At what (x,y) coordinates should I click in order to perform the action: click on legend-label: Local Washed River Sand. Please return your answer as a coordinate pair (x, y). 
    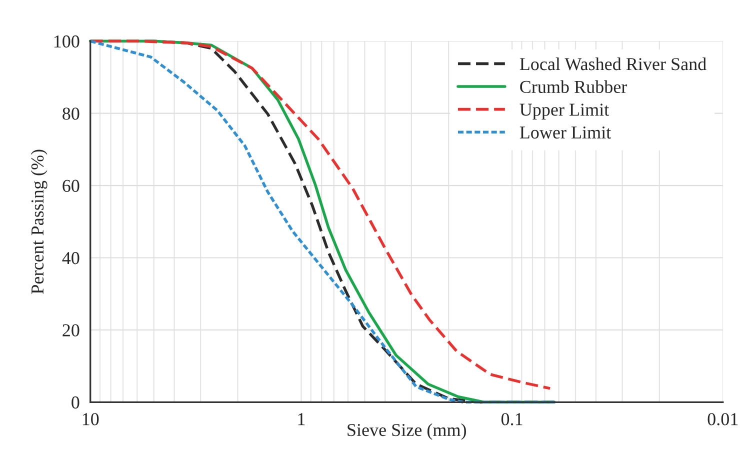
    Looking at the image, I should click on (613, 63).